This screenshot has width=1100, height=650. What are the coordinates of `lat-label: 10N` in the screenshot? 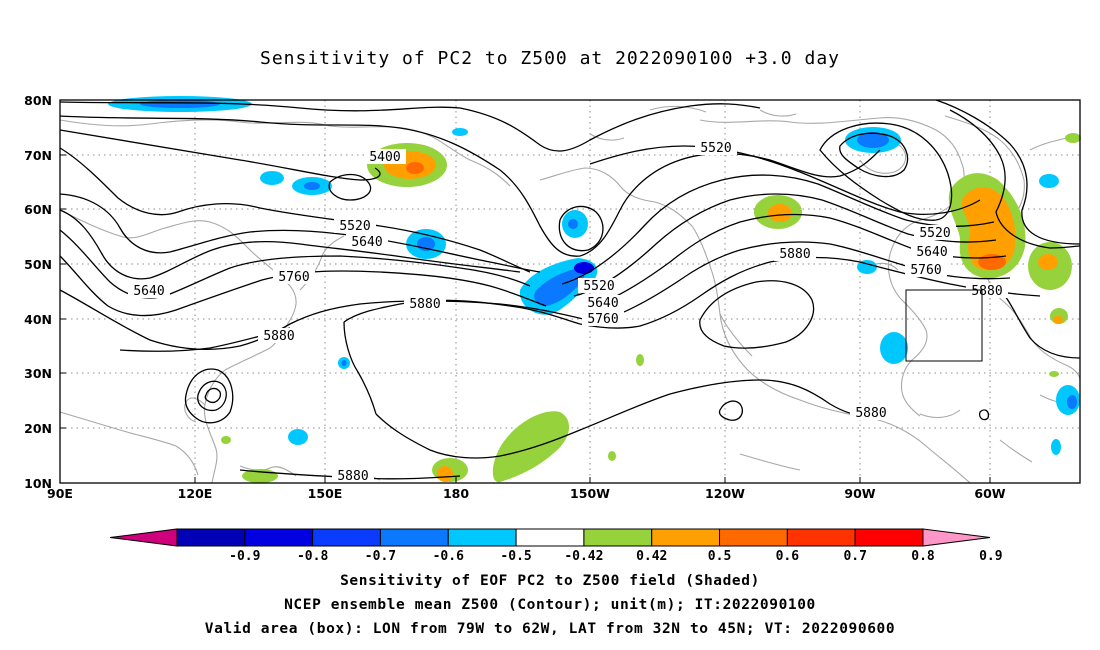 It's located at (38, 483).